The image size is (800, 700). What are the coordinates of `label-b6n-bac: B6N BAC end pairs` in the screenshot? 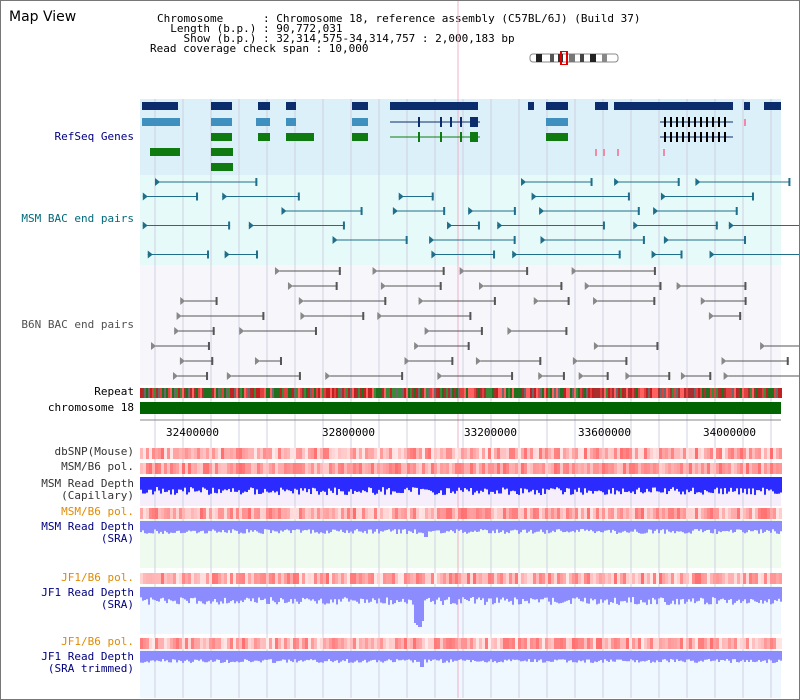 It's located at (77, 324).